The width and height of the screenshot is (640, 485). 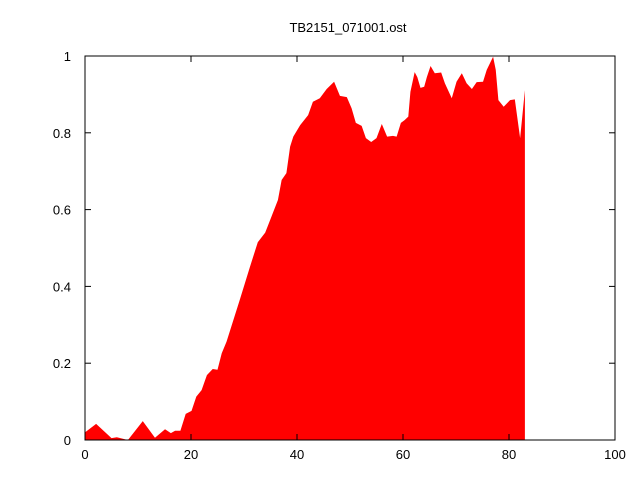 What do you see at coordinates (84, 454) in the screenshot?
I see `x-tick-label: 0` at bounding box center [84, 454].